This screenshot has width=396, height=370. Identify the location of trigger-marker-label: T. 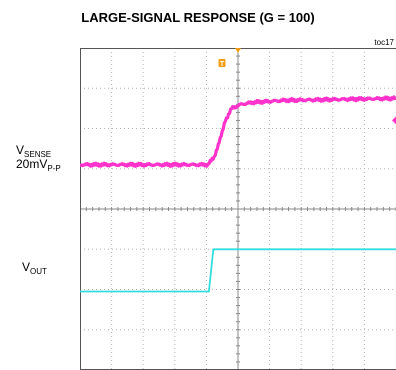
(222, 64).